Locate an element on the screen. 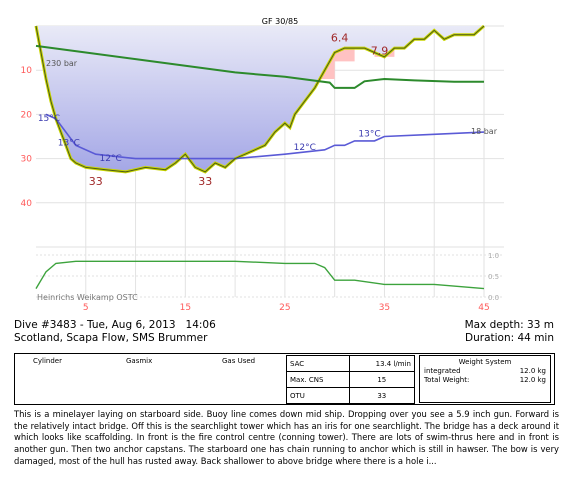 The width and height of the screenshot is (571, 485). x-tick-label: 5 is located at coordinates (86, 308).